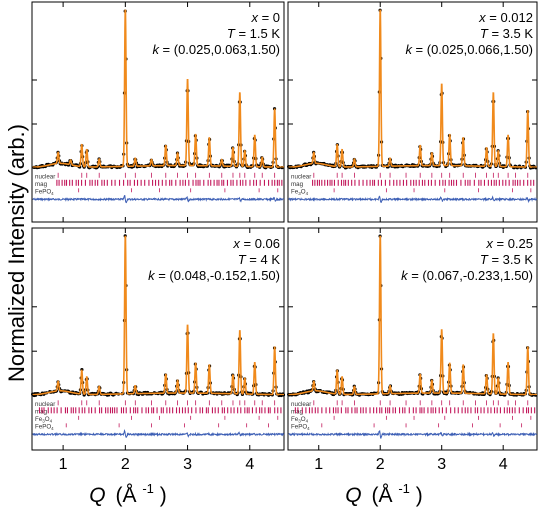 The height and width of the screenshot is (507, 540). Describe the element at coordinates (253, 33) in the screenshot. I see `annotation-line: T = 1.5 K` at that location.